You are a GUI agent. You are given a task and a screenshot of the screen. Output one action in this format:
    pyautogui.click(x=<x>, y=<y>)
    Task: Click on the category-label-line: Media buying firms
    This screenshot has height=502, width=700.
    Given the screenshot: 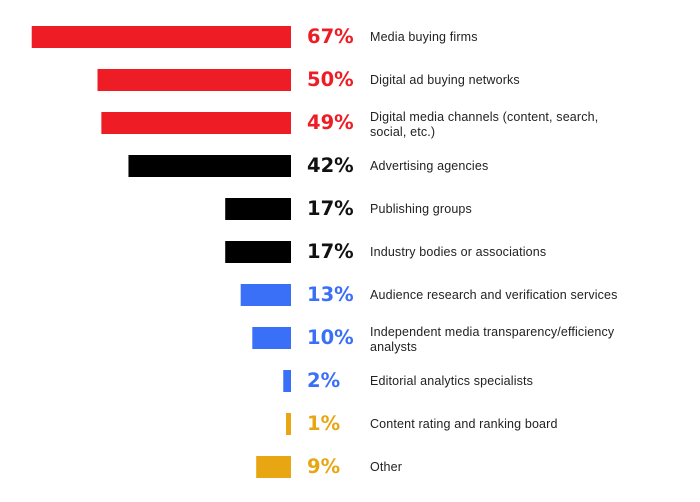 What is the action you would take?
    pyautogui.click(x=424, y=37)
    